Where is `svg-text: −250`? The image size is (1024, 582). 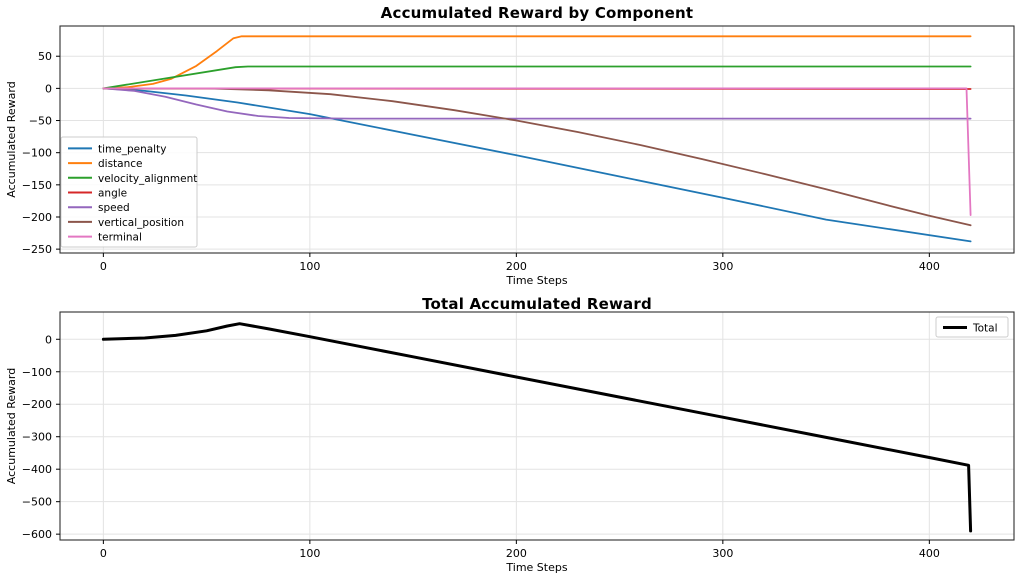 svg-text: −250 is located at coordinates (37, 249).